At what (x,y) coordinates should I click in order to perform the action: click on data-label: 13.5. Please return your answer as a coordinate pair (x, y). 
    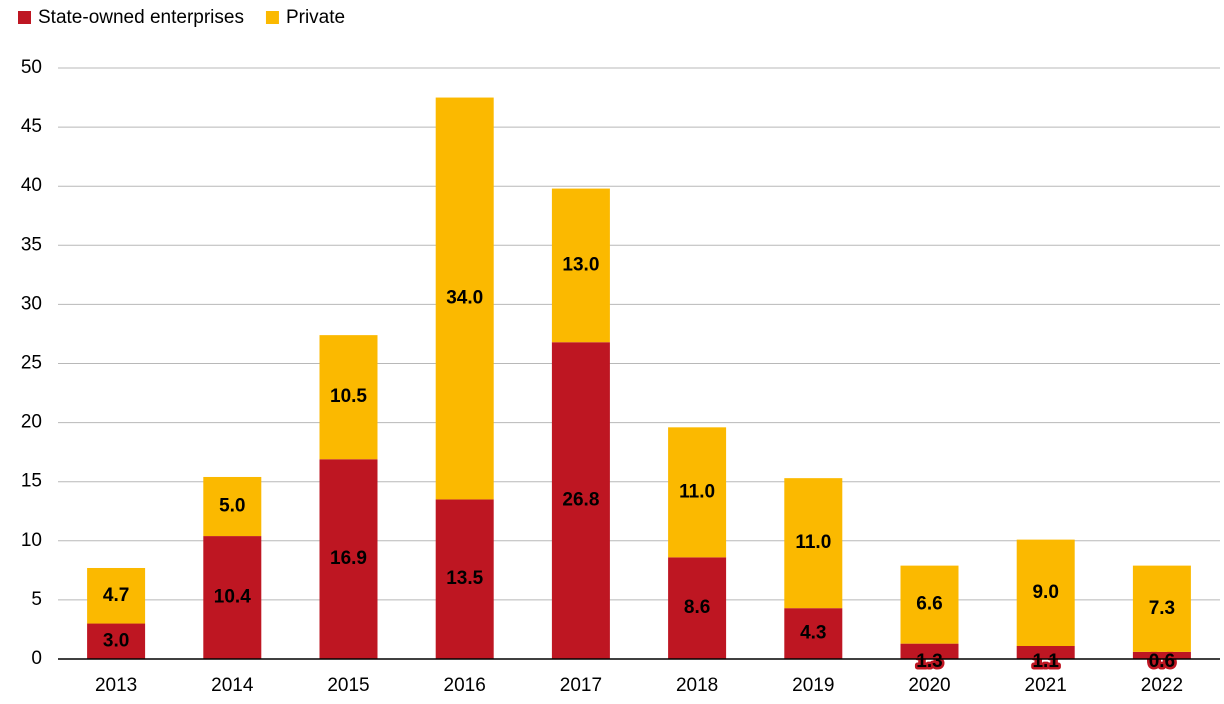
    Looking at the image, I should click on (464, 578).